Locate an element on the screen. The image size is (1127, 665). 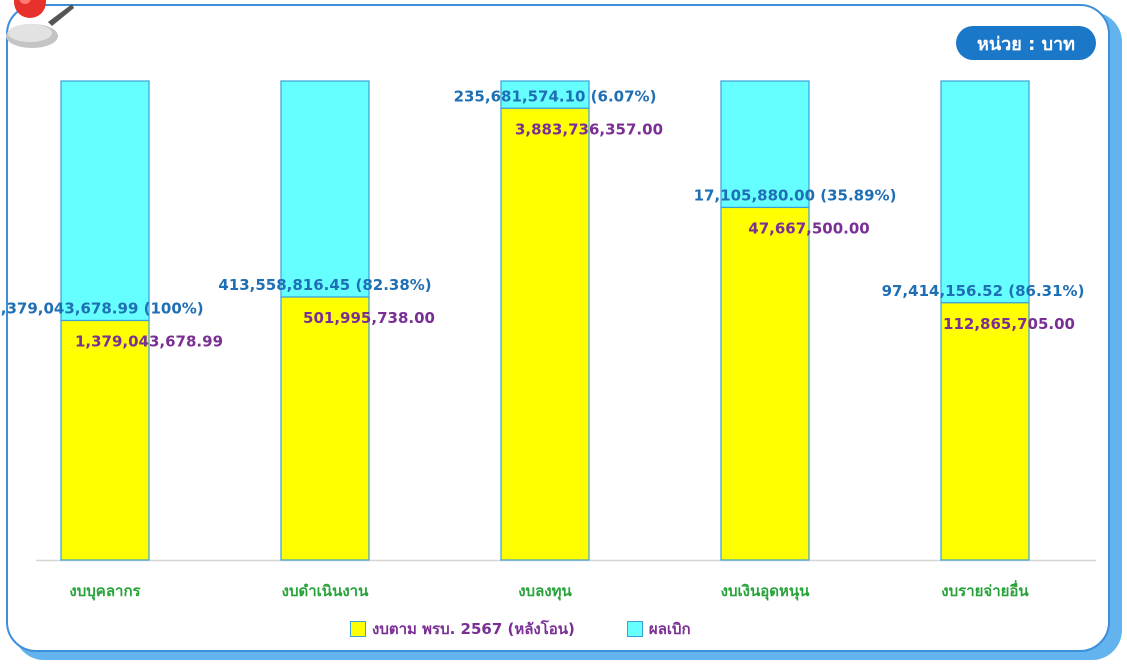
data-label-disbursed-4: 97,414,156.52 (86.31%) is located at coordinates (983, 291).